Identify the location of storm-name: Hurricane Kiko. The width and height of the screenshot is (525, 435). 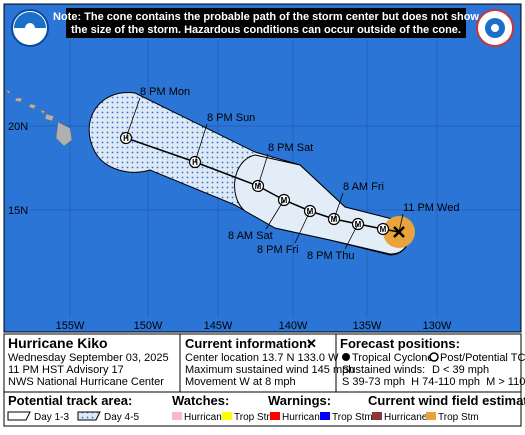
(58, 343).